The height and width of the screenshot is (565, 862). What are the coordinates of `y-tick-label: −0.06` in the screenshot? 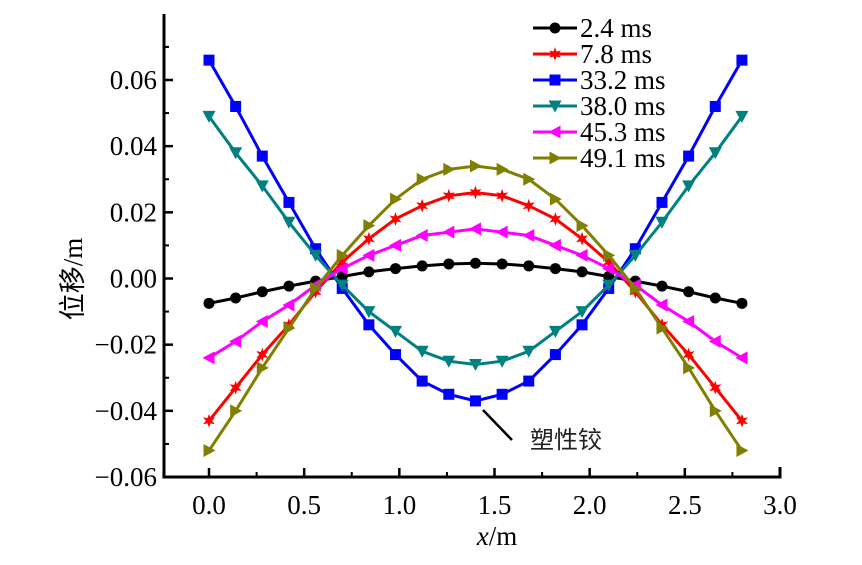 It's located at (126, 477).